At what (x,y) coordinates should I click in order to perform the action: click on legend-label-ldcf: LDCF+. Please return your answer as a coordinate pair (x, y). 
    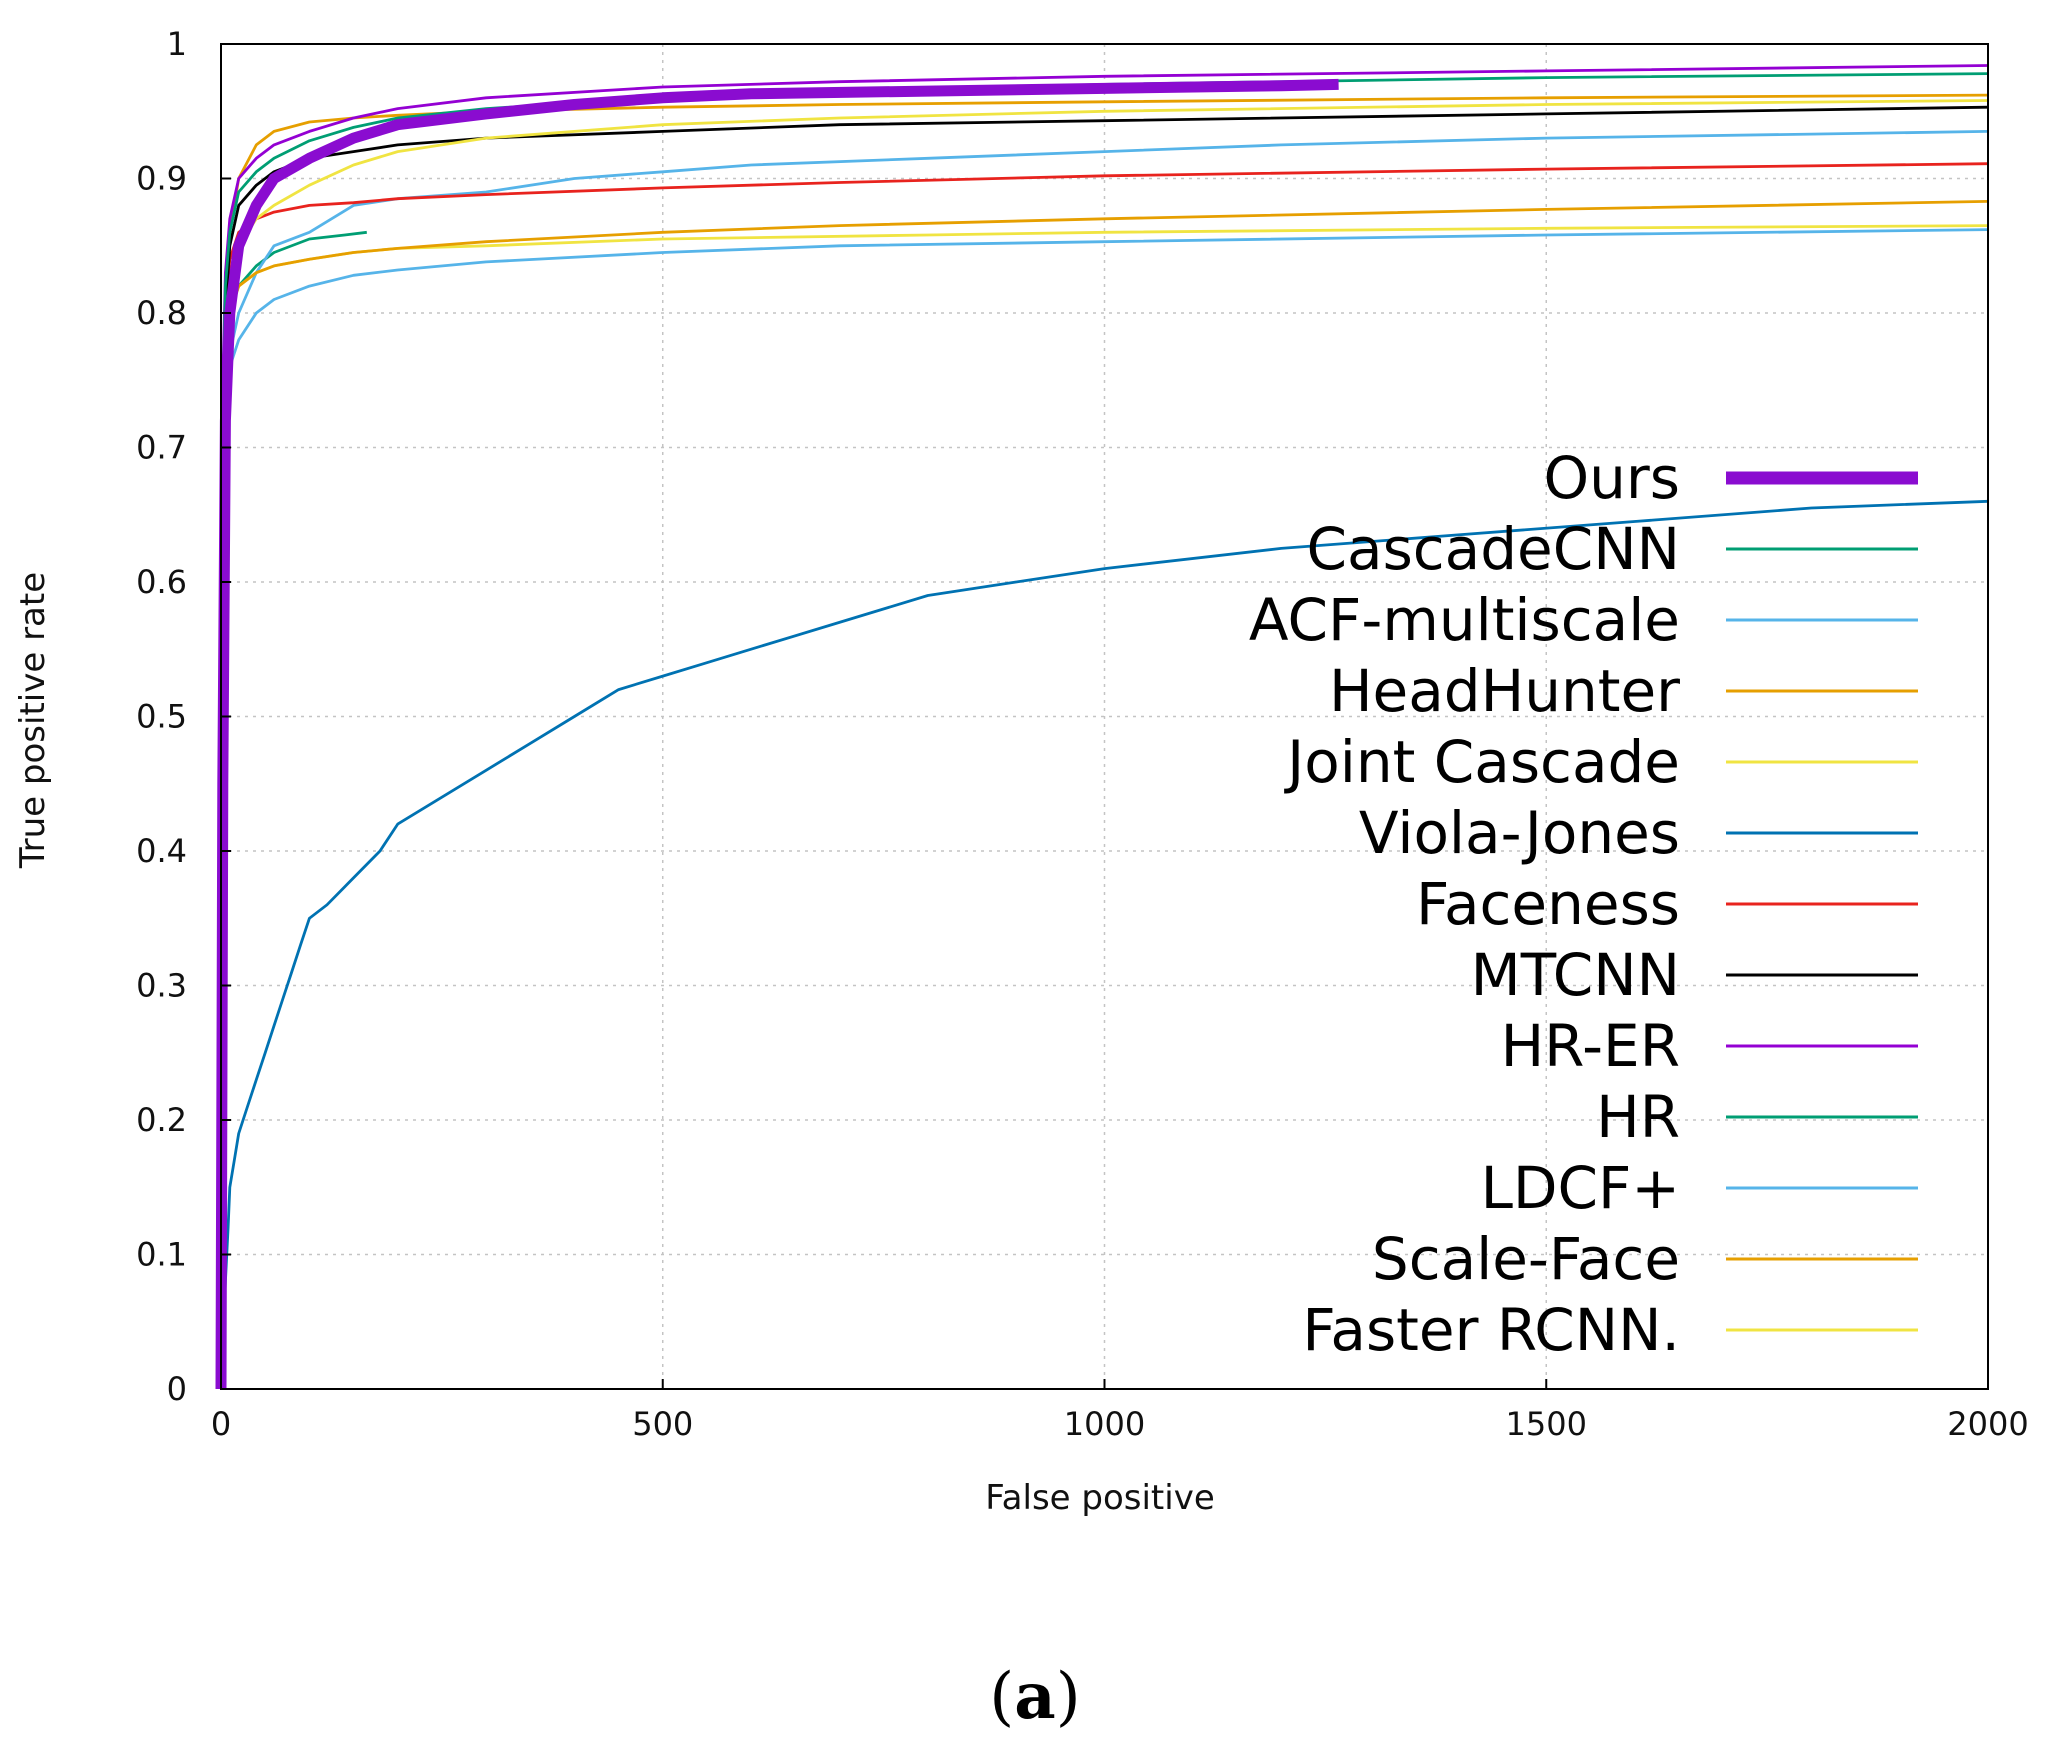
    Looking at the image, I should click on (1580, 1188).